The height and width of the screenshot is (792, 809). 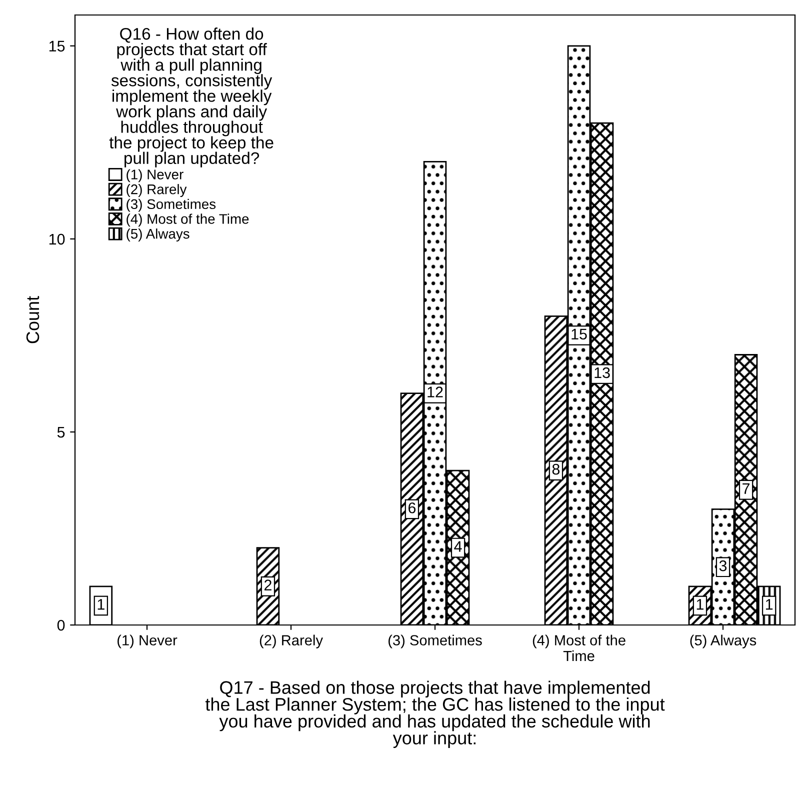 What do you see at coordinates (61, 432) in the screenshot?
I see `y-tick-label: 5` at bounding box center [61, 432].